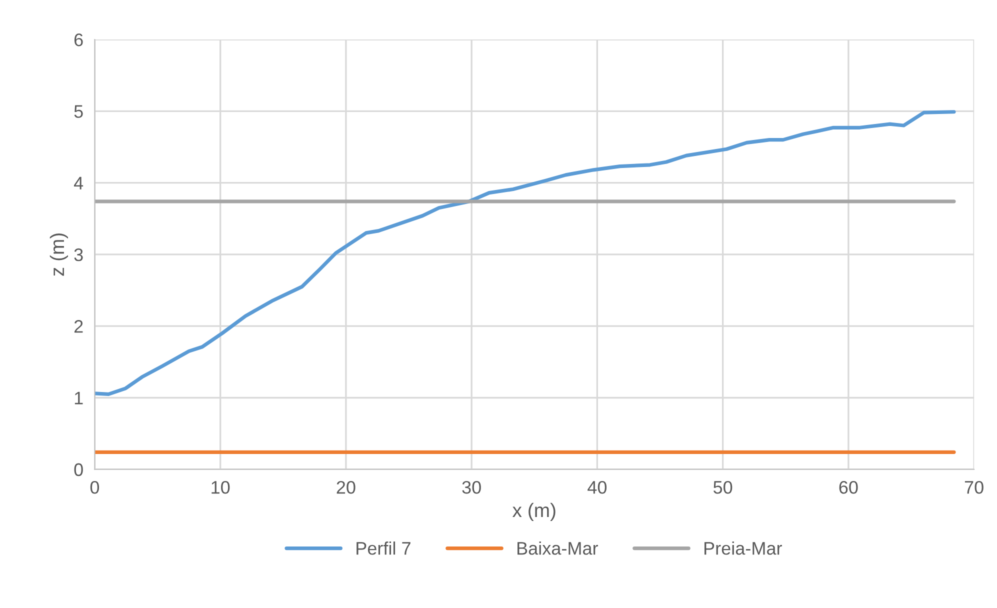  I want to click on x-tick-label: 30, so click(471, 487).